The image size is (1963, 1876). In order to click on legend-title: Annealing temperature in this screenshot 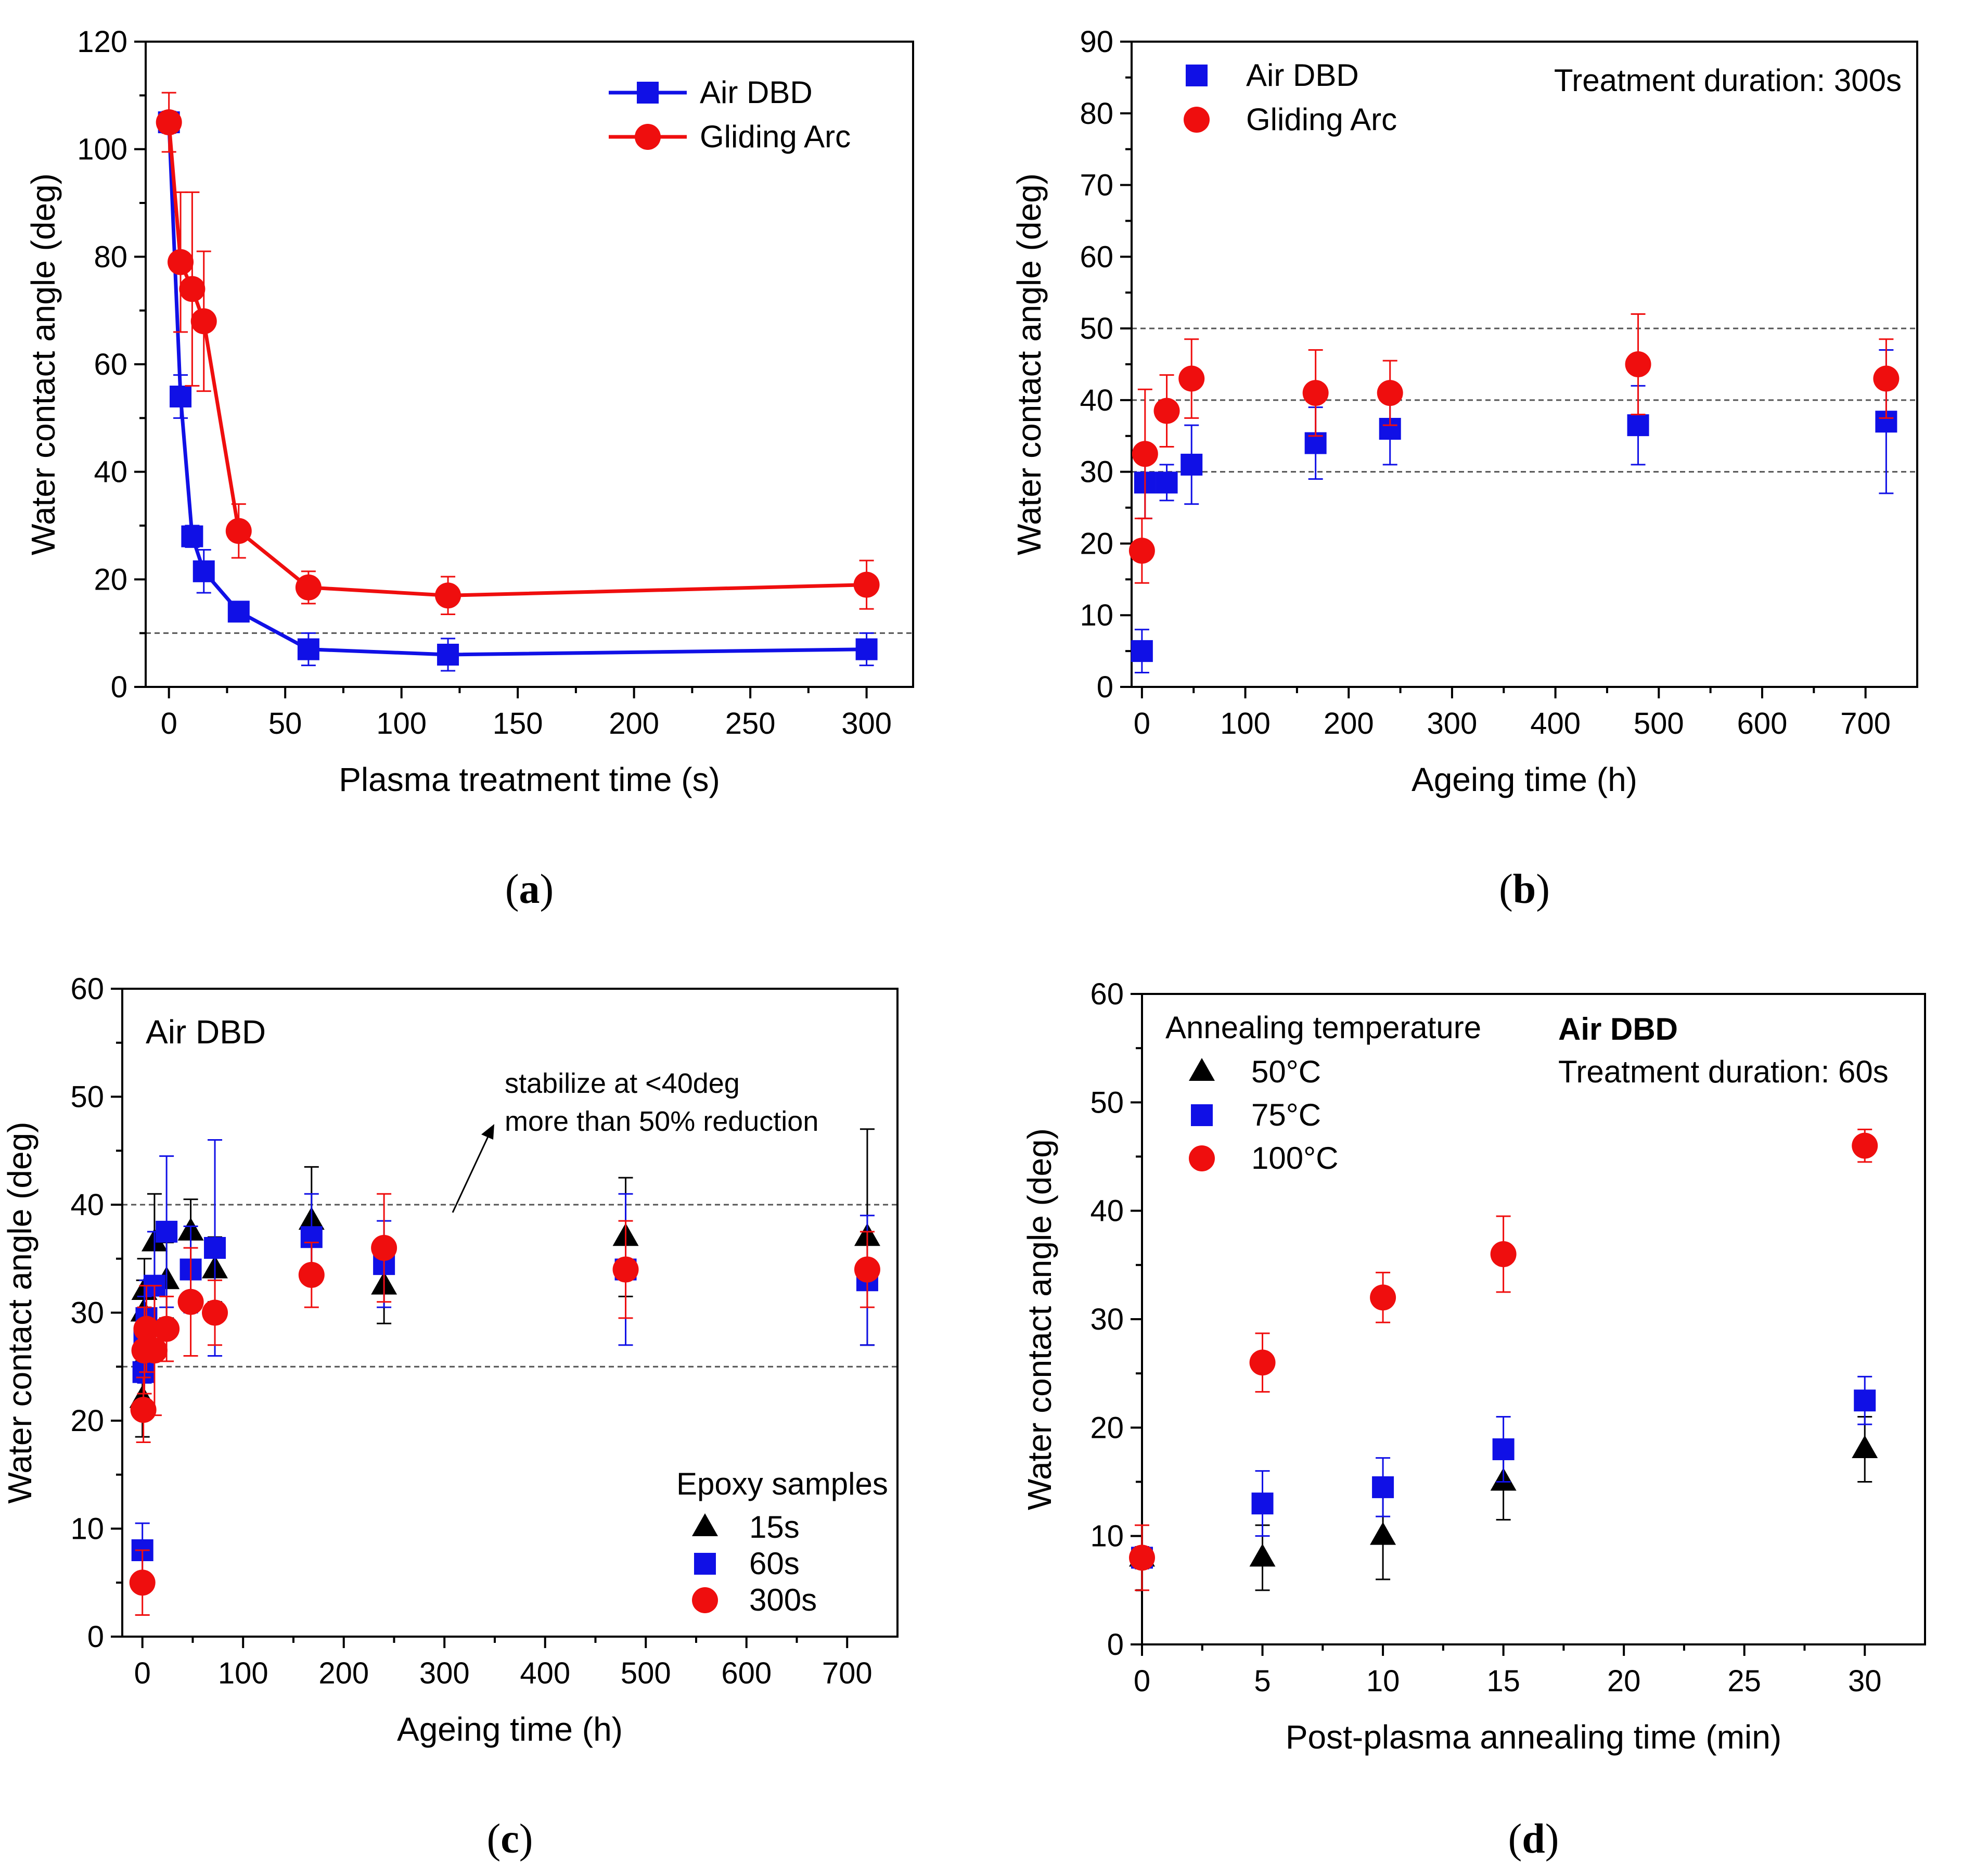, I will do `click(1323, 1027)`.